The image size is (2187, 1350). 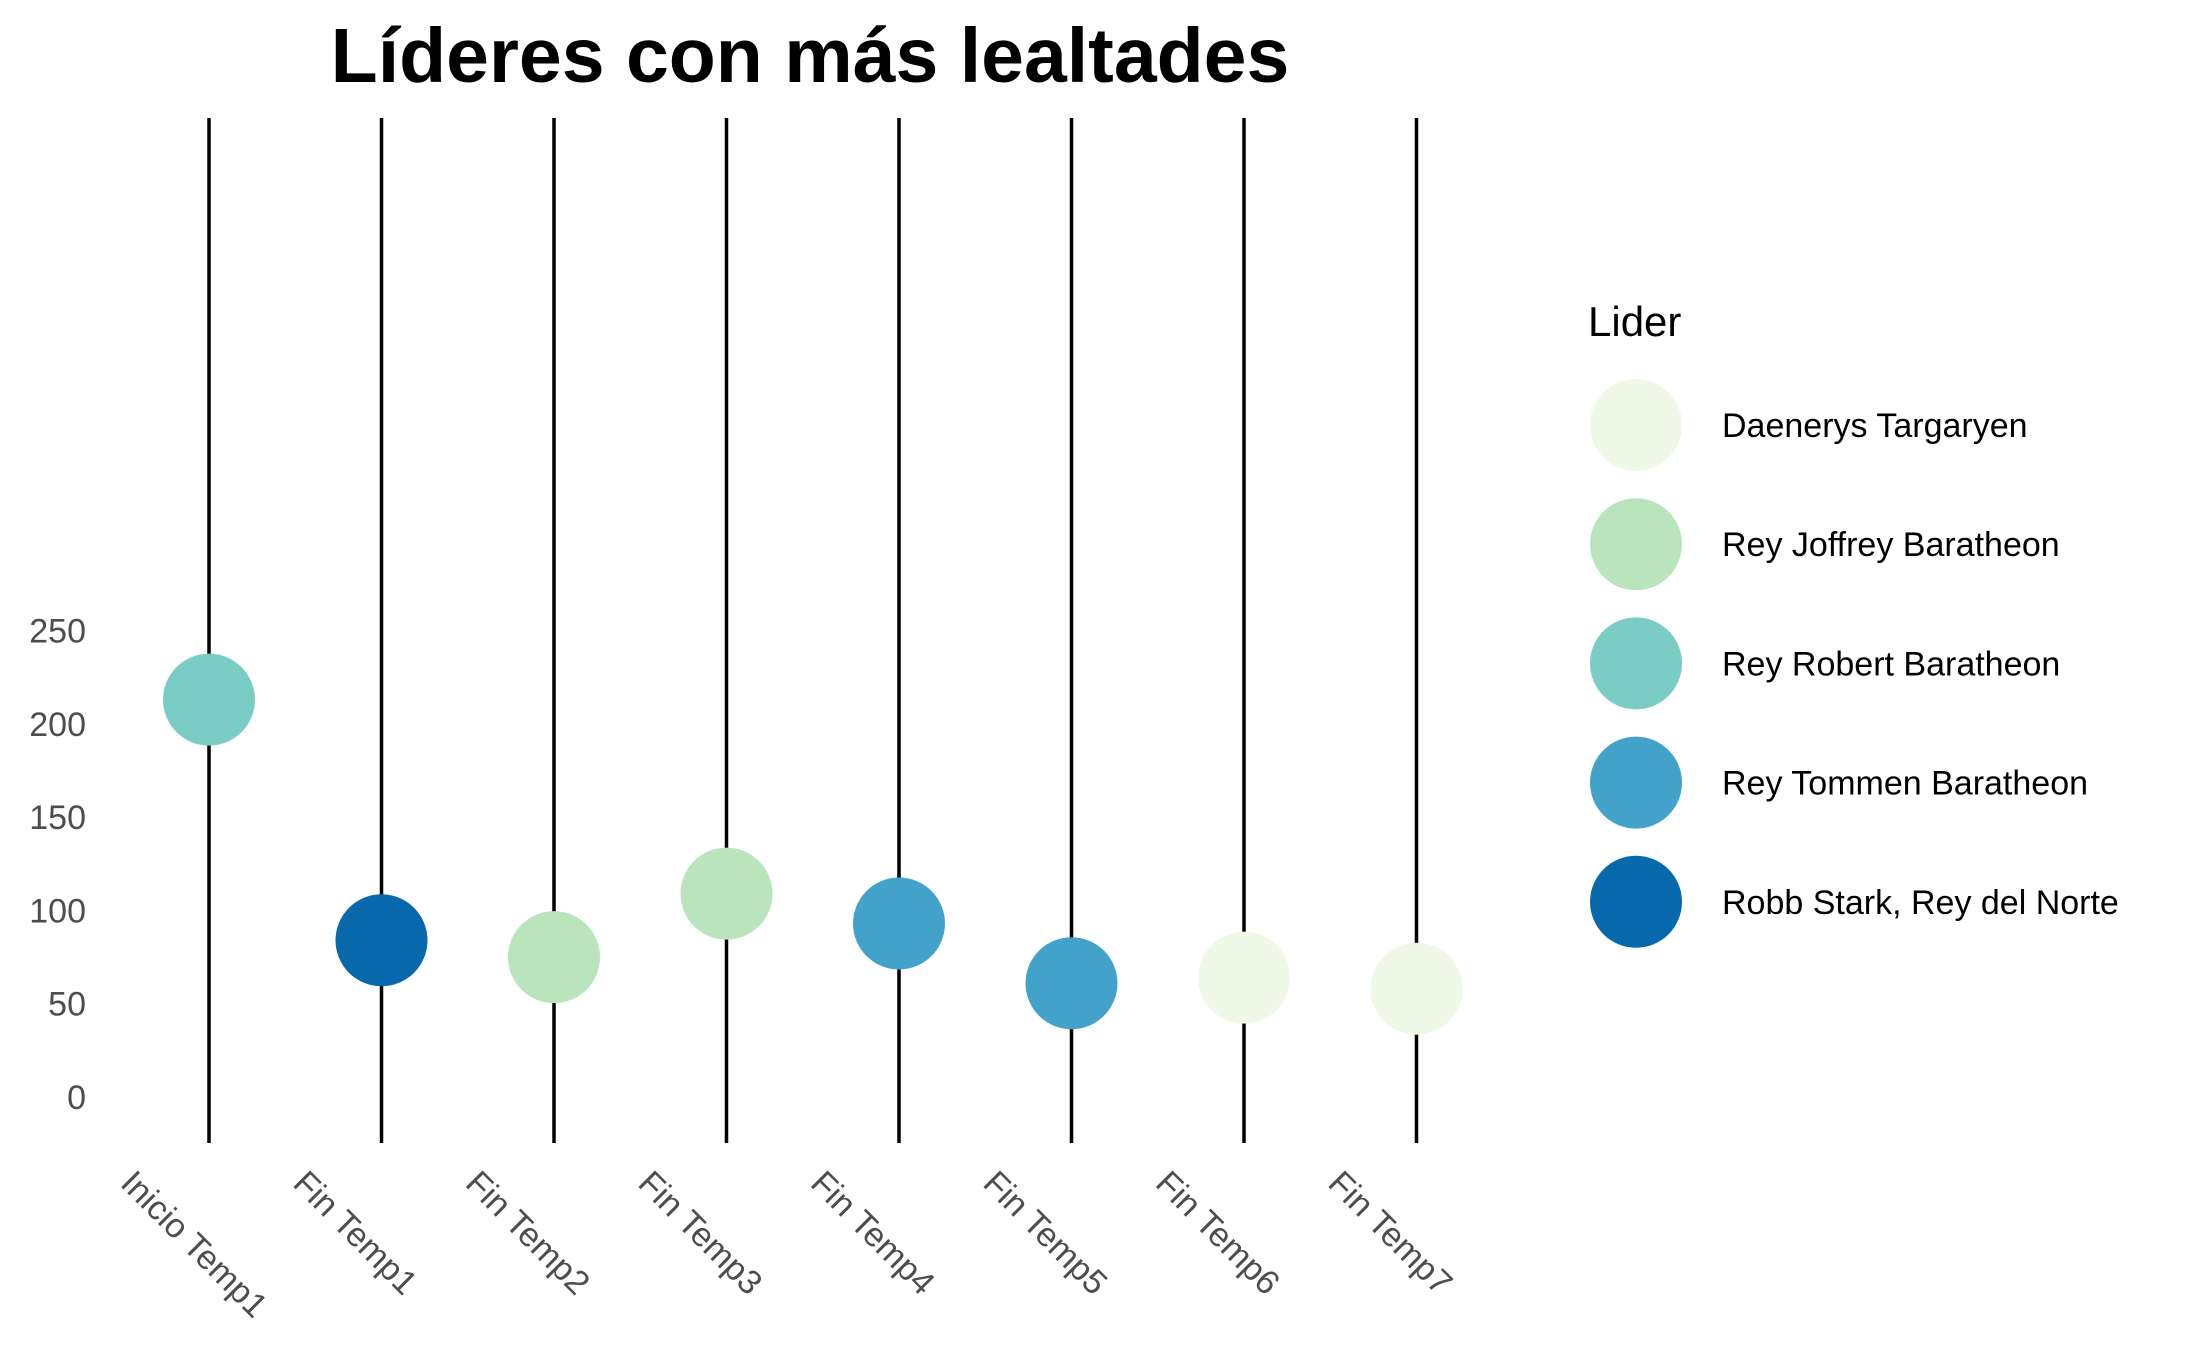 What do you see at coordinates (810, 56) in the screenshot?
I see `chart-title: Líderes con más lealtades` at bounding box center [810, 56].